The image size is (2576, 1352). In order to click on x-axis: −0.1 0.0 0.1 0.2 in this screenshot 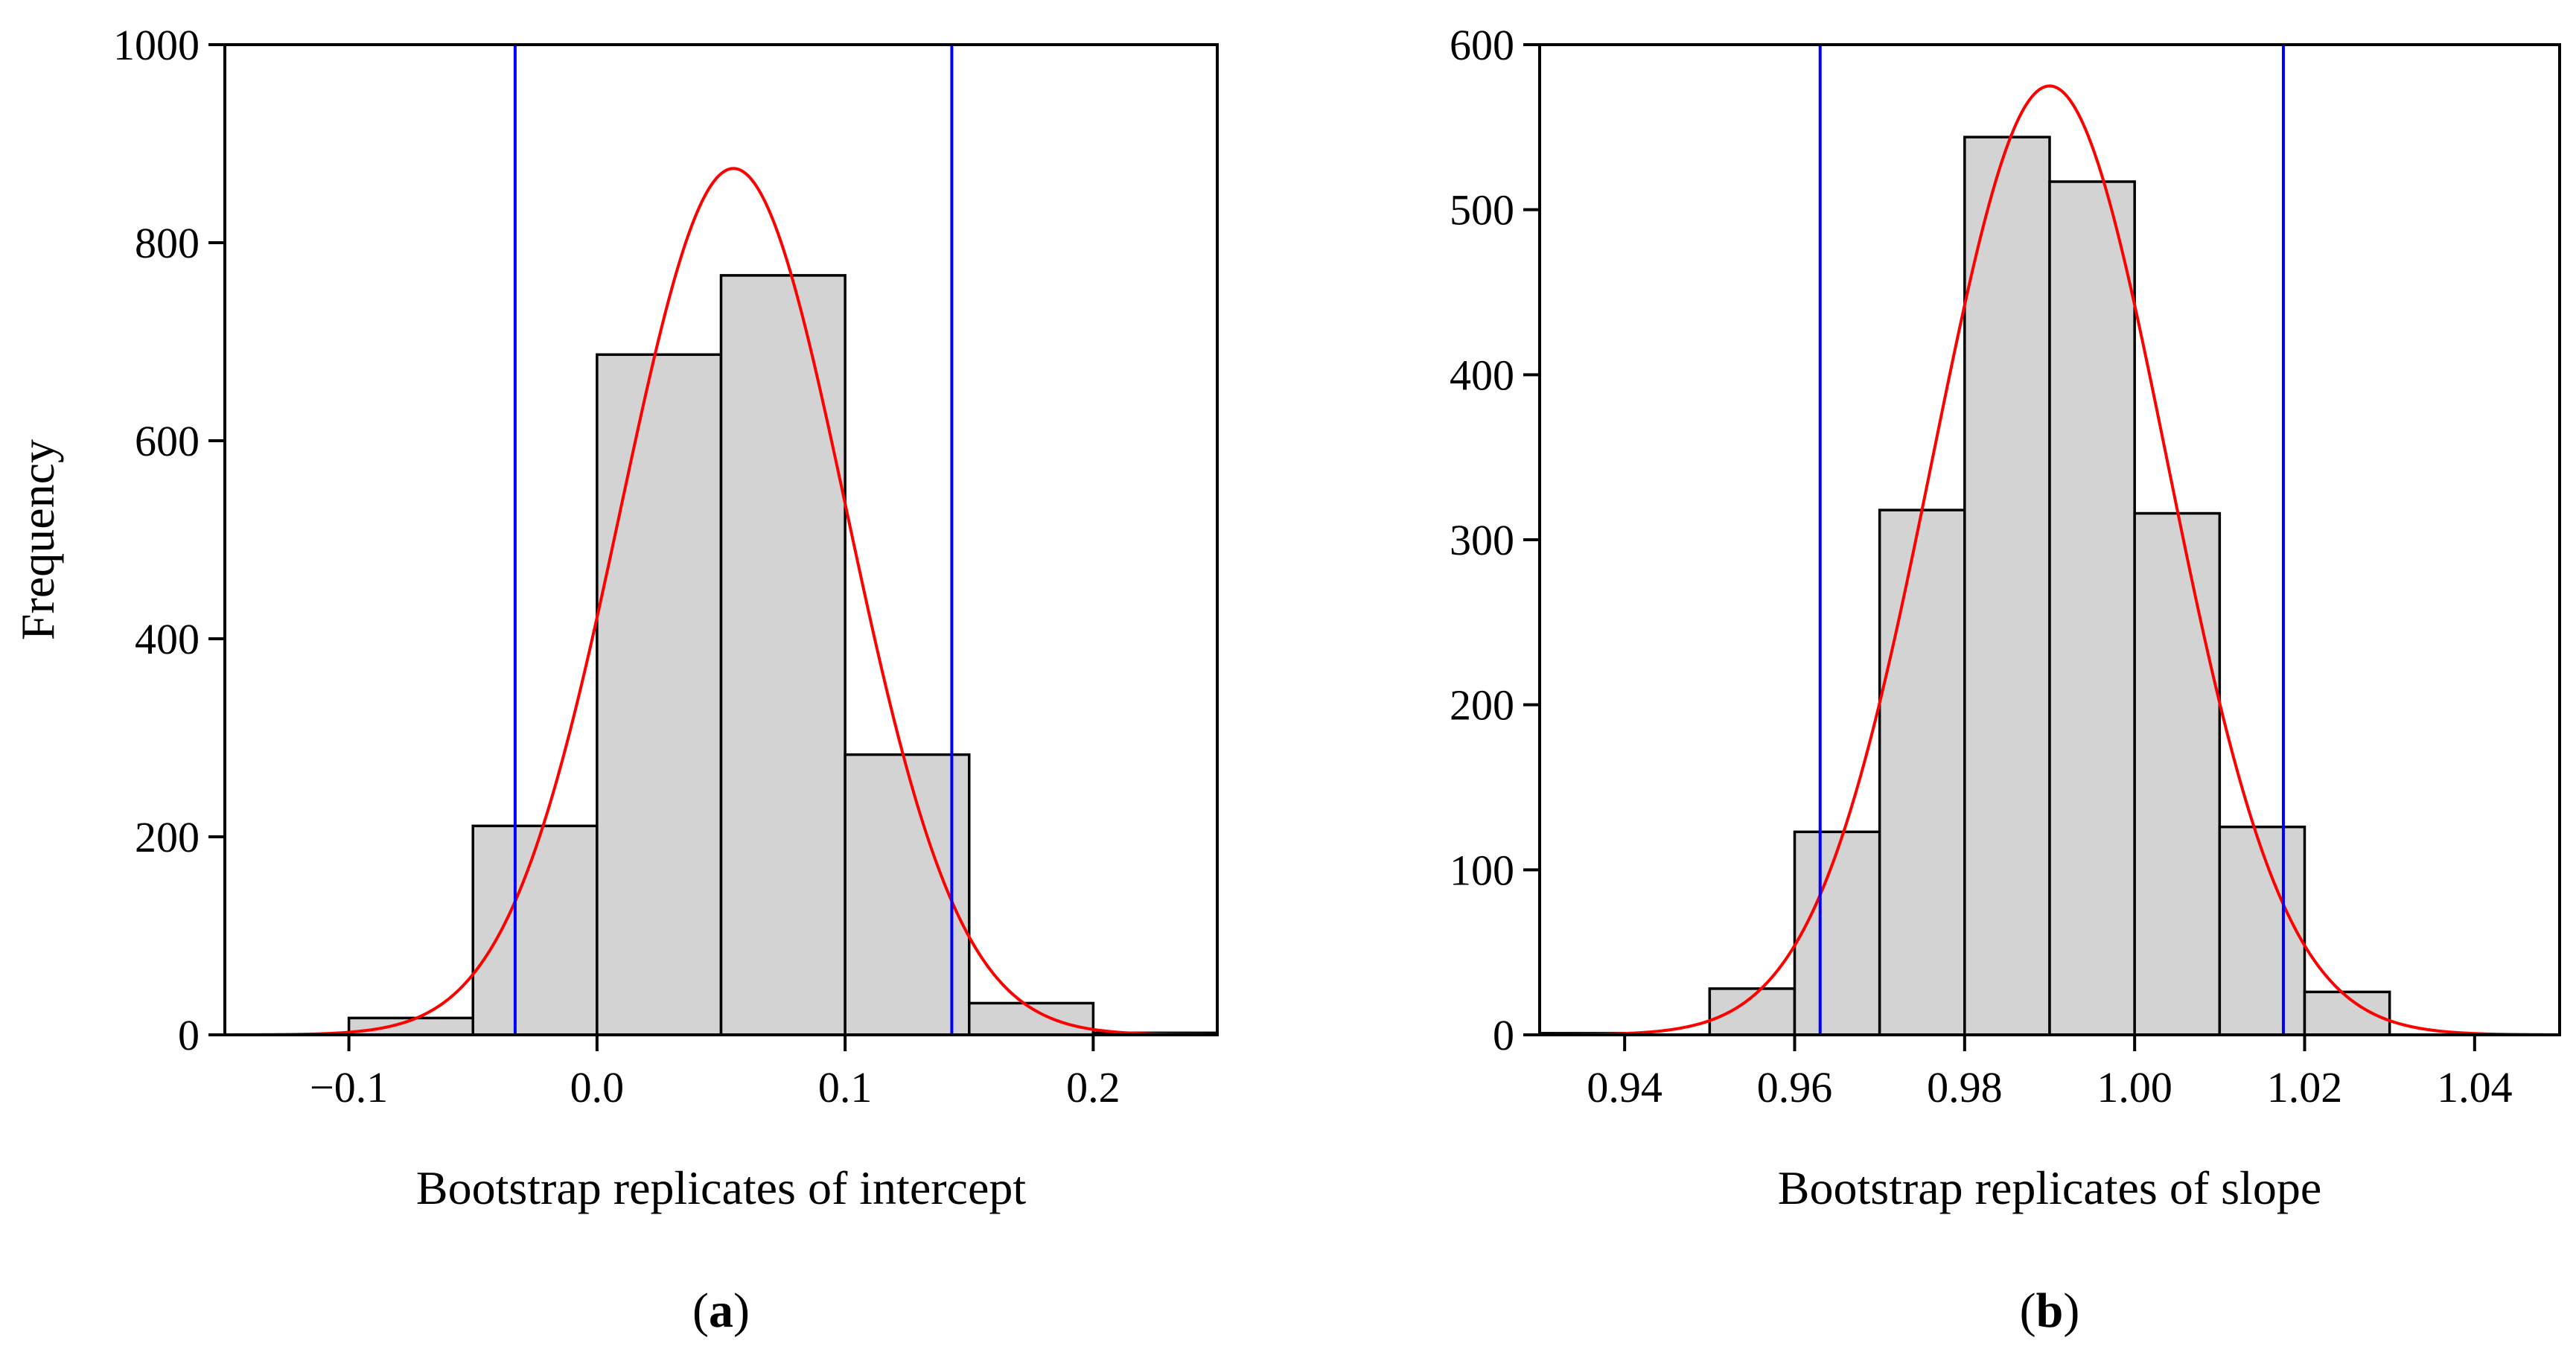, I will do `click(715, 1073)`.